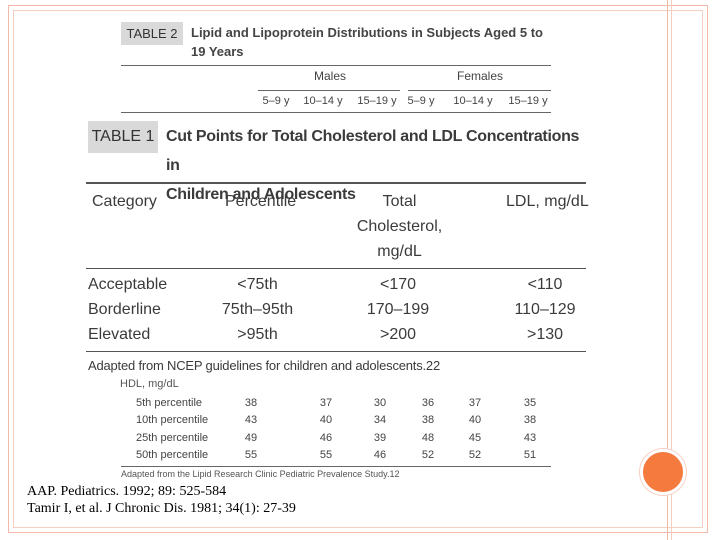  Describe the element at coordinates (149, 384) in the screenshot. I see `table2-hdl-label: HDL, mg/dL` at that location.